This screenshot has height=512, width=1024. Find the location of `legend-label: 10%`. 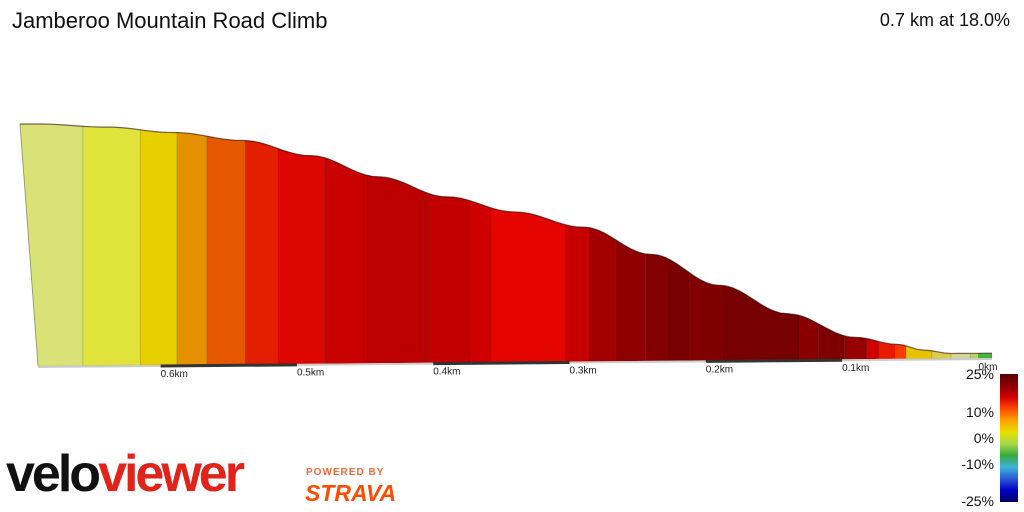

legend-label: 10% is located at coordinates (979, 412).